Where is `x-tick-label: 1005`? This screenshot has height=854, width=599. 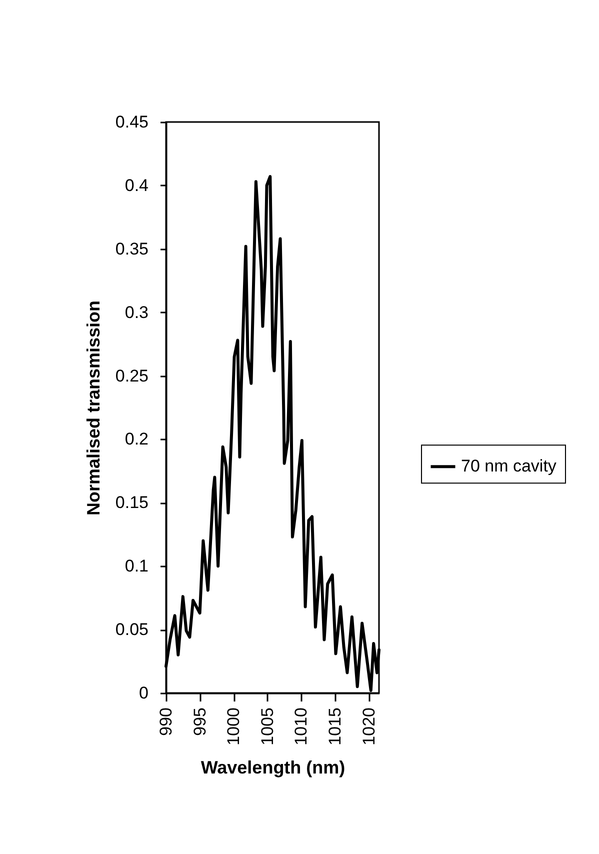
x-tick-label: 1005 is located at coordinates (267, 727).